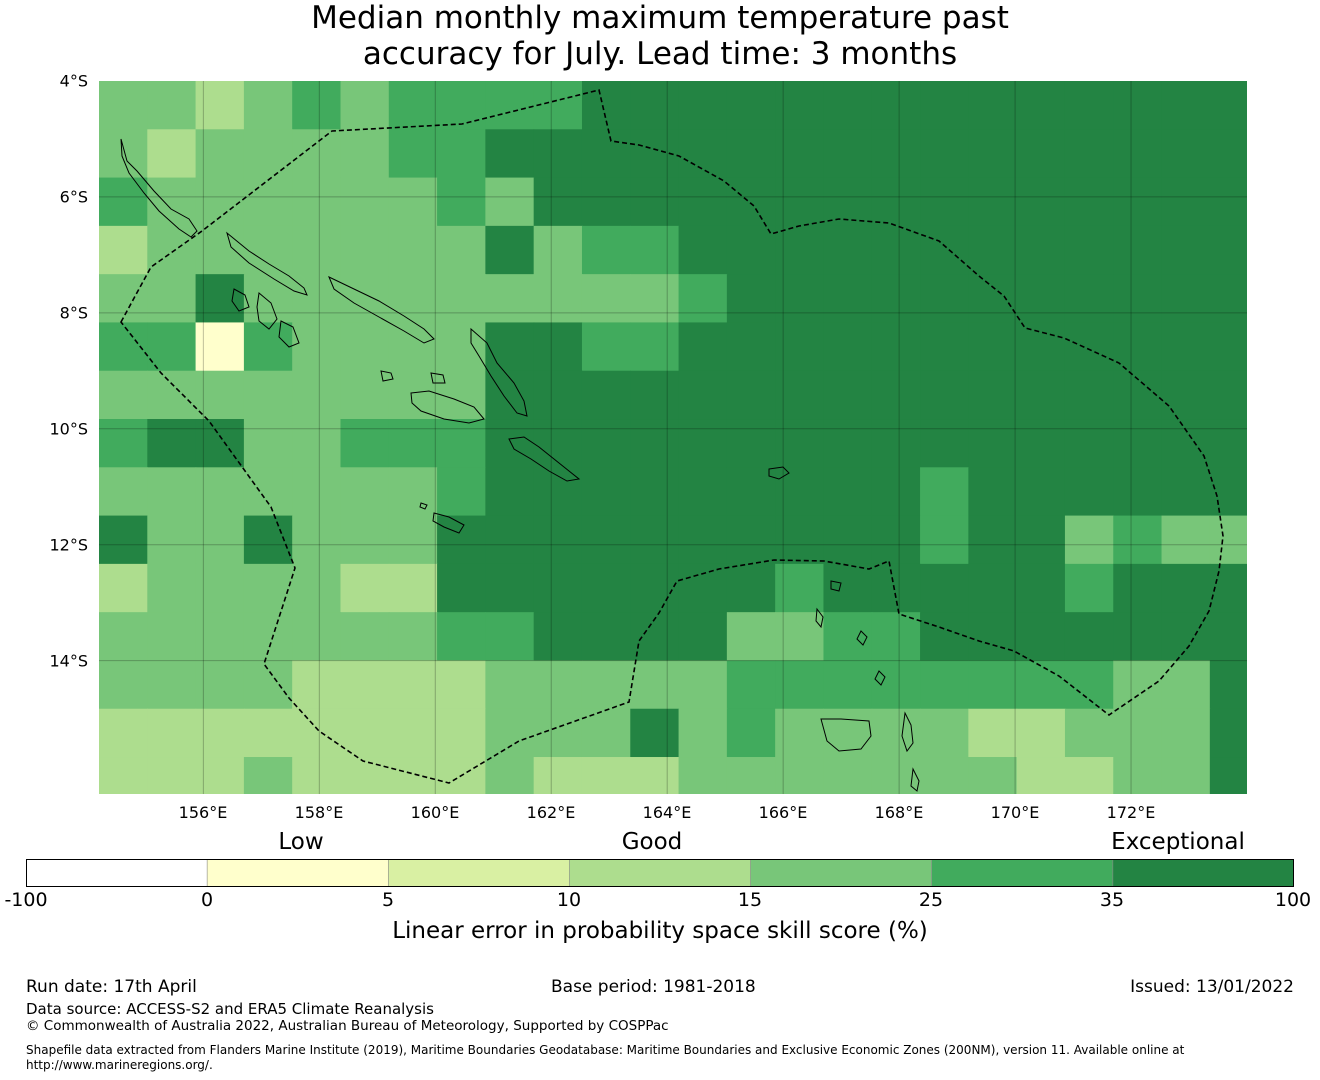  What do you see at coordinates (653, 987) in the screenshot?
I see `base-period: Base period: 1981-2018` at bounding box center [653, 987].